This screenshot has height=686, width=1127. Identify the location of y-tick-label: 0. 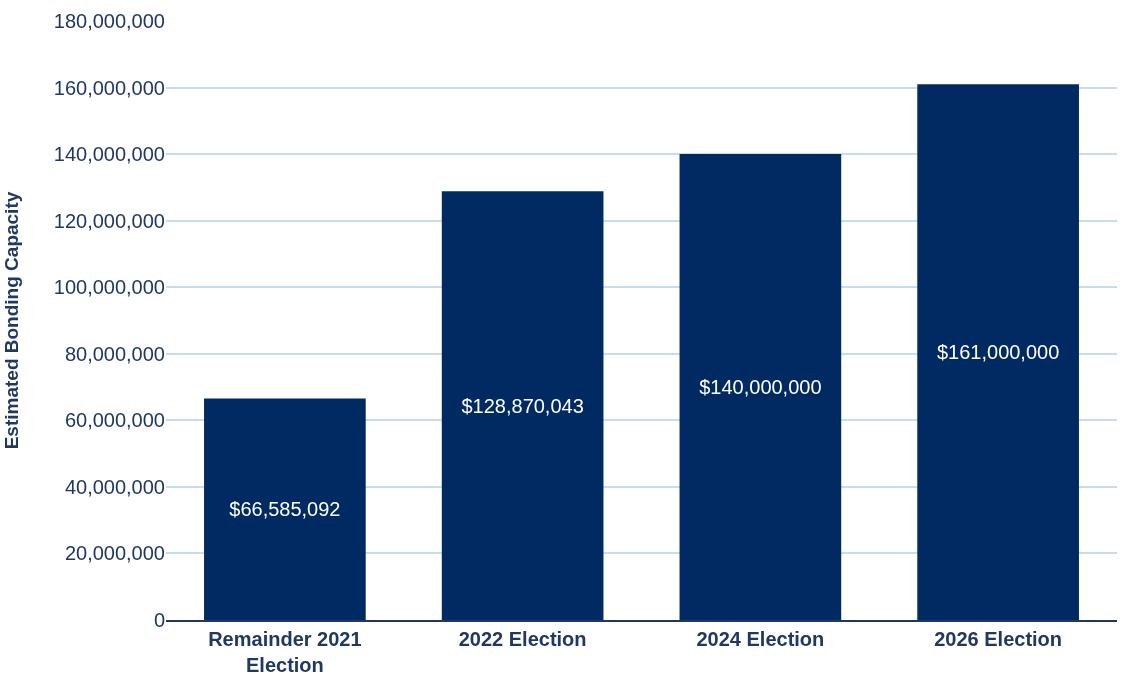
(159, 620).